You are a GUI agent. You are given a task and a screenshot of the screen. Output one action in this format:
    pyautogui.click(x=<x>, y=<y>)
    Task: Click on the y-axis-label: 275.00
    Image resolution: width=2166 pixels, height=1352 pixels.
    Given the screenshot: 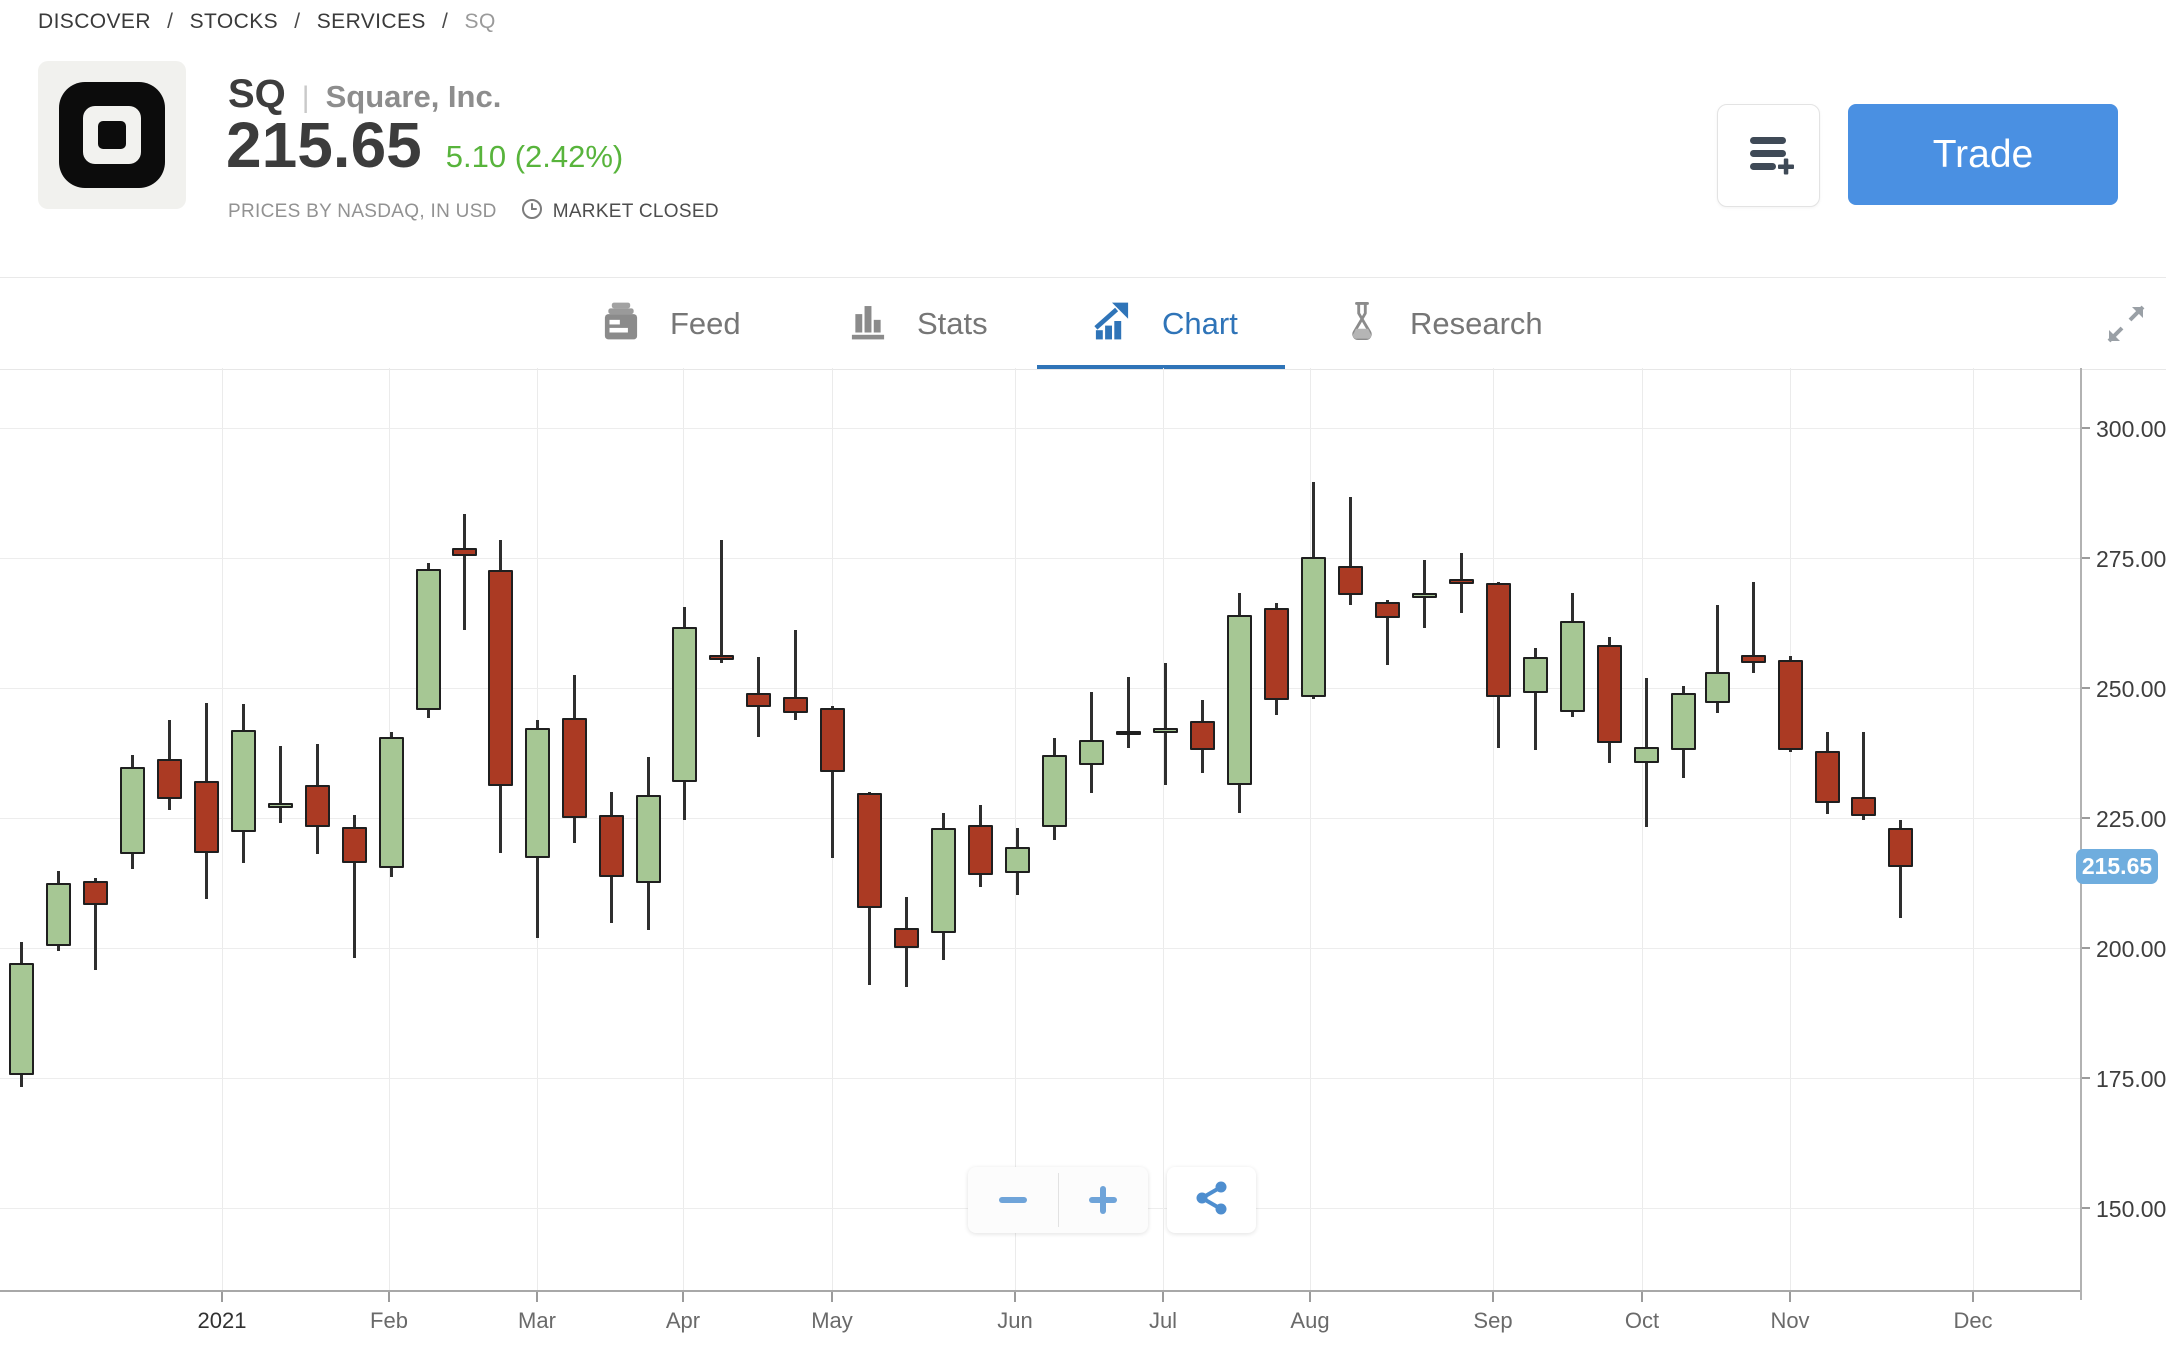 What is the action you would take?
    pyautogui.click(x=2131, y=559)
    